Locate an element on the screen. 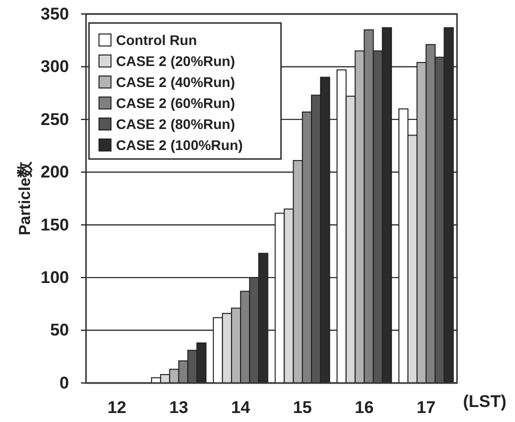 The height and width of the screenshot is (422, 515). y-tick-label: 350 is located at coordinates (54, 14).